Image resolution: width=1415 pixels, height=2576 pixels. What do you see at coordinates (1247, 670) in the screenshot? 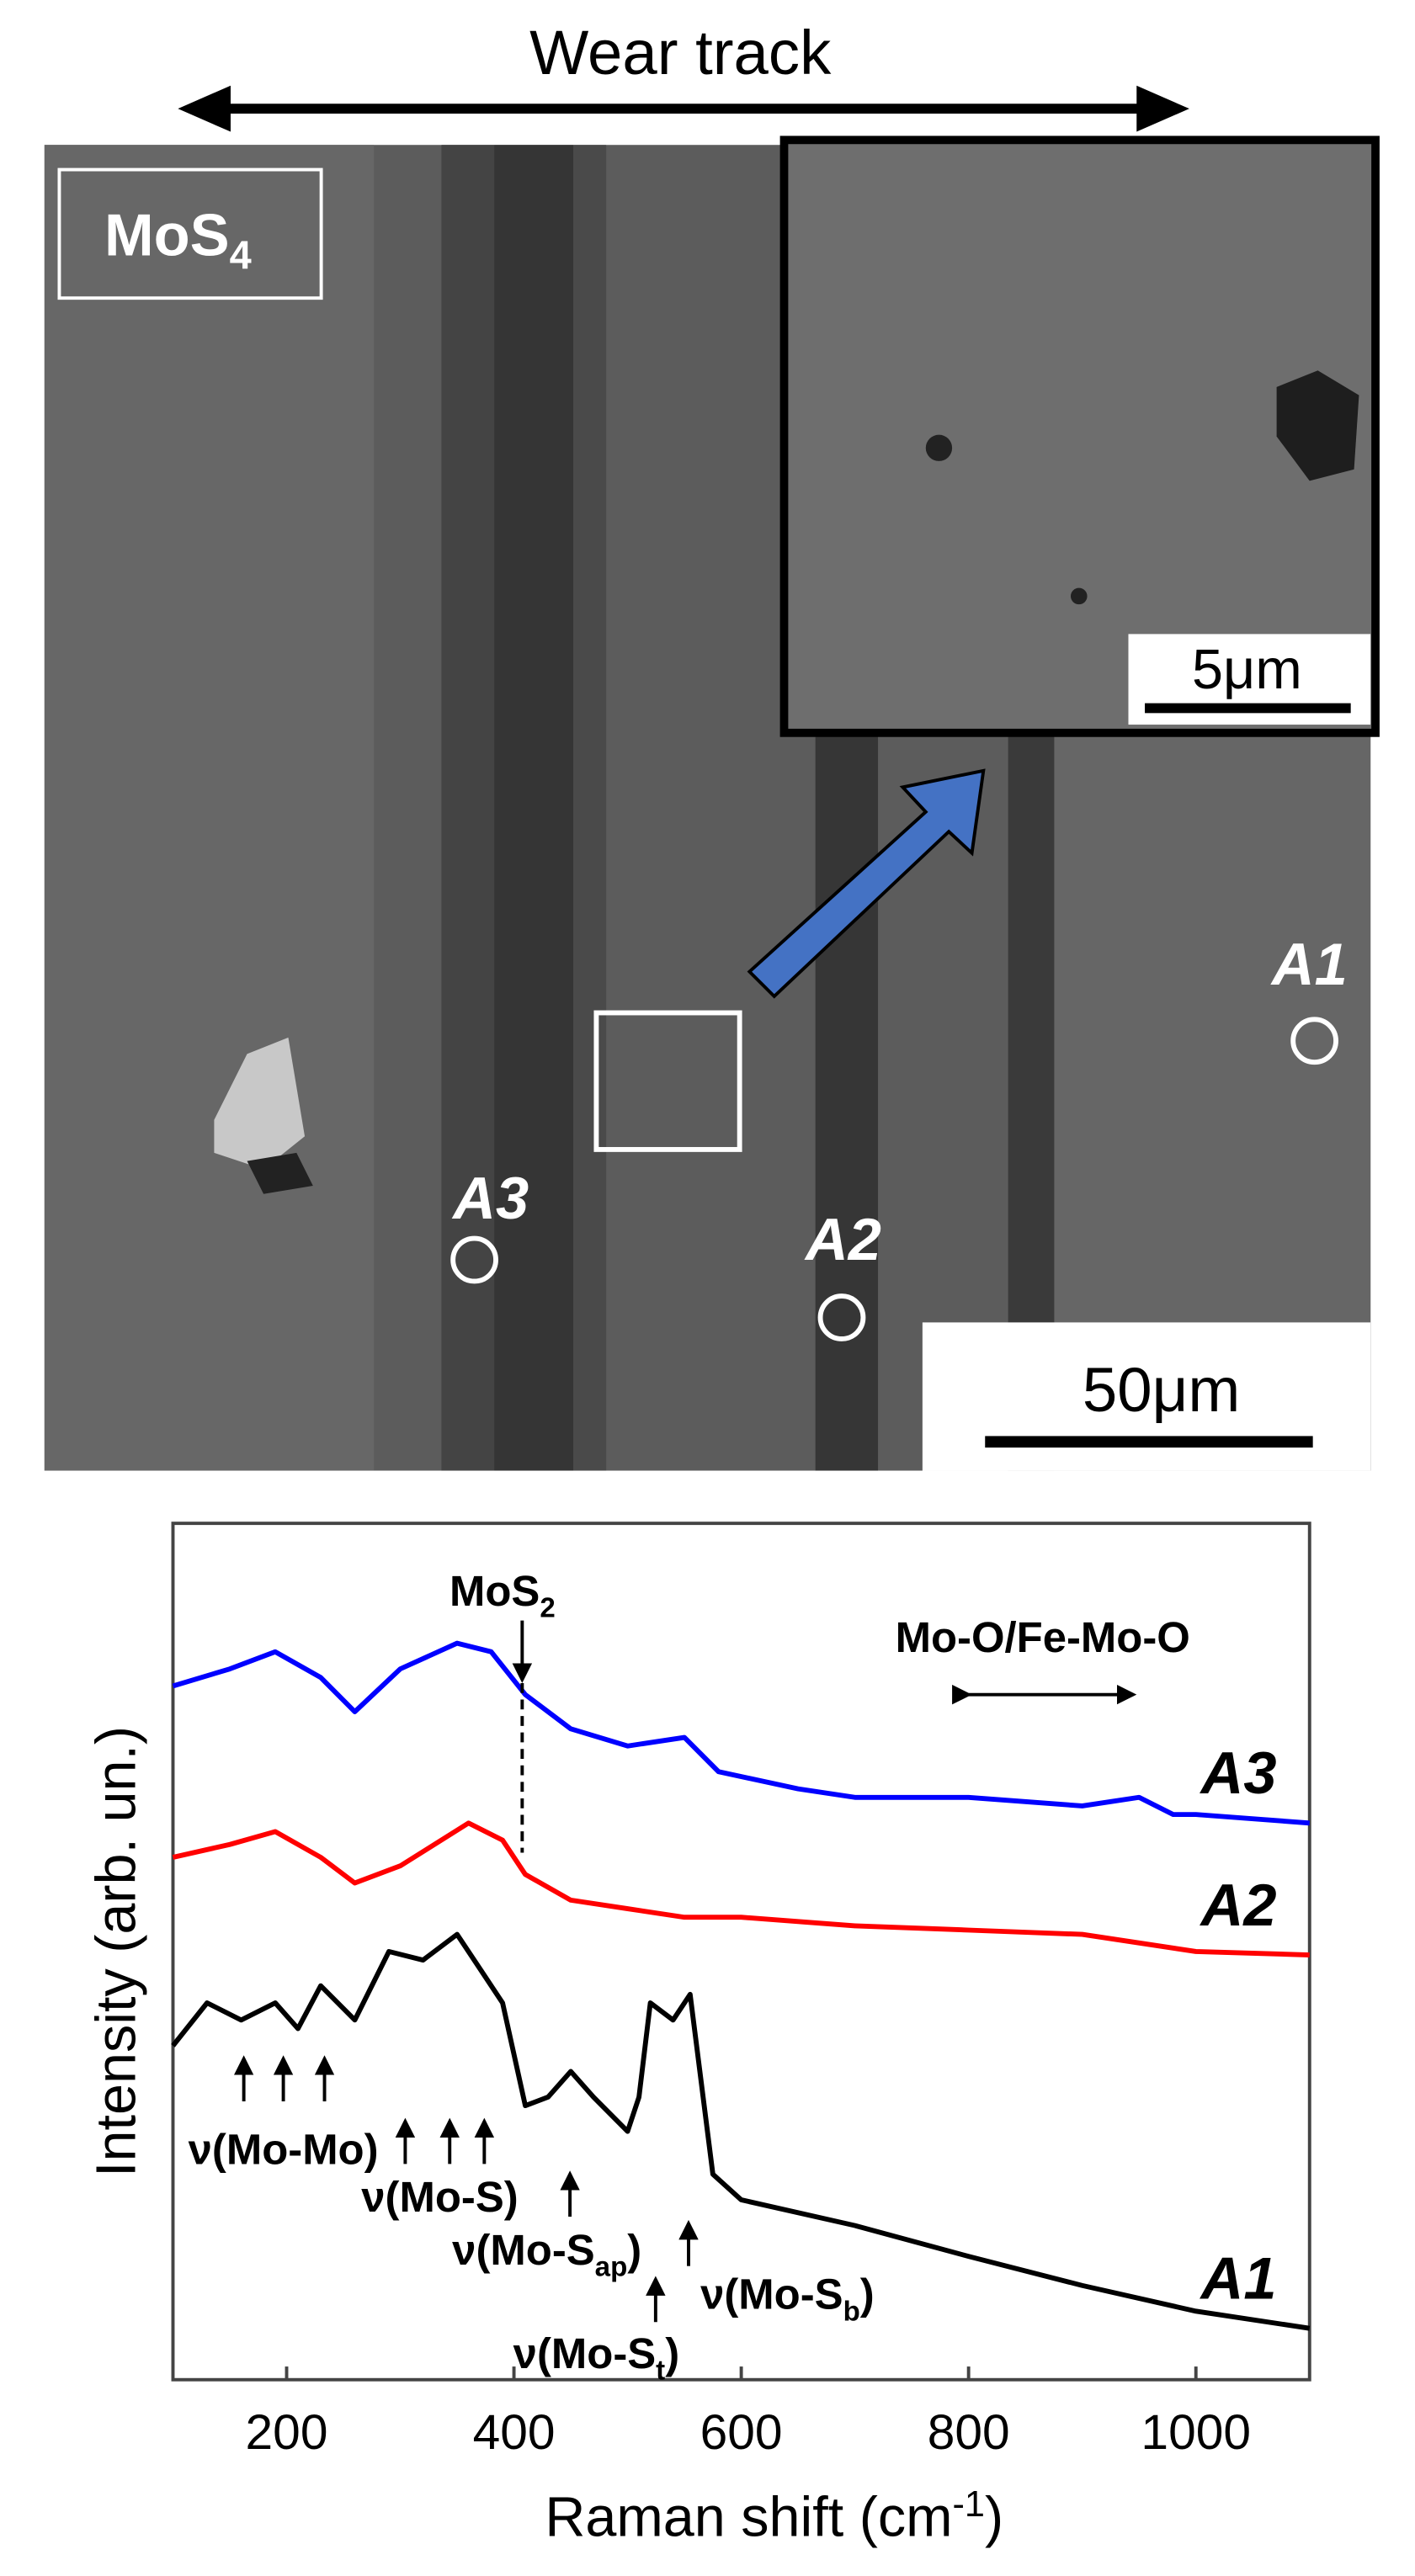
I see `inset-scale-label: 5μm` at bounding box center [1247, 670].